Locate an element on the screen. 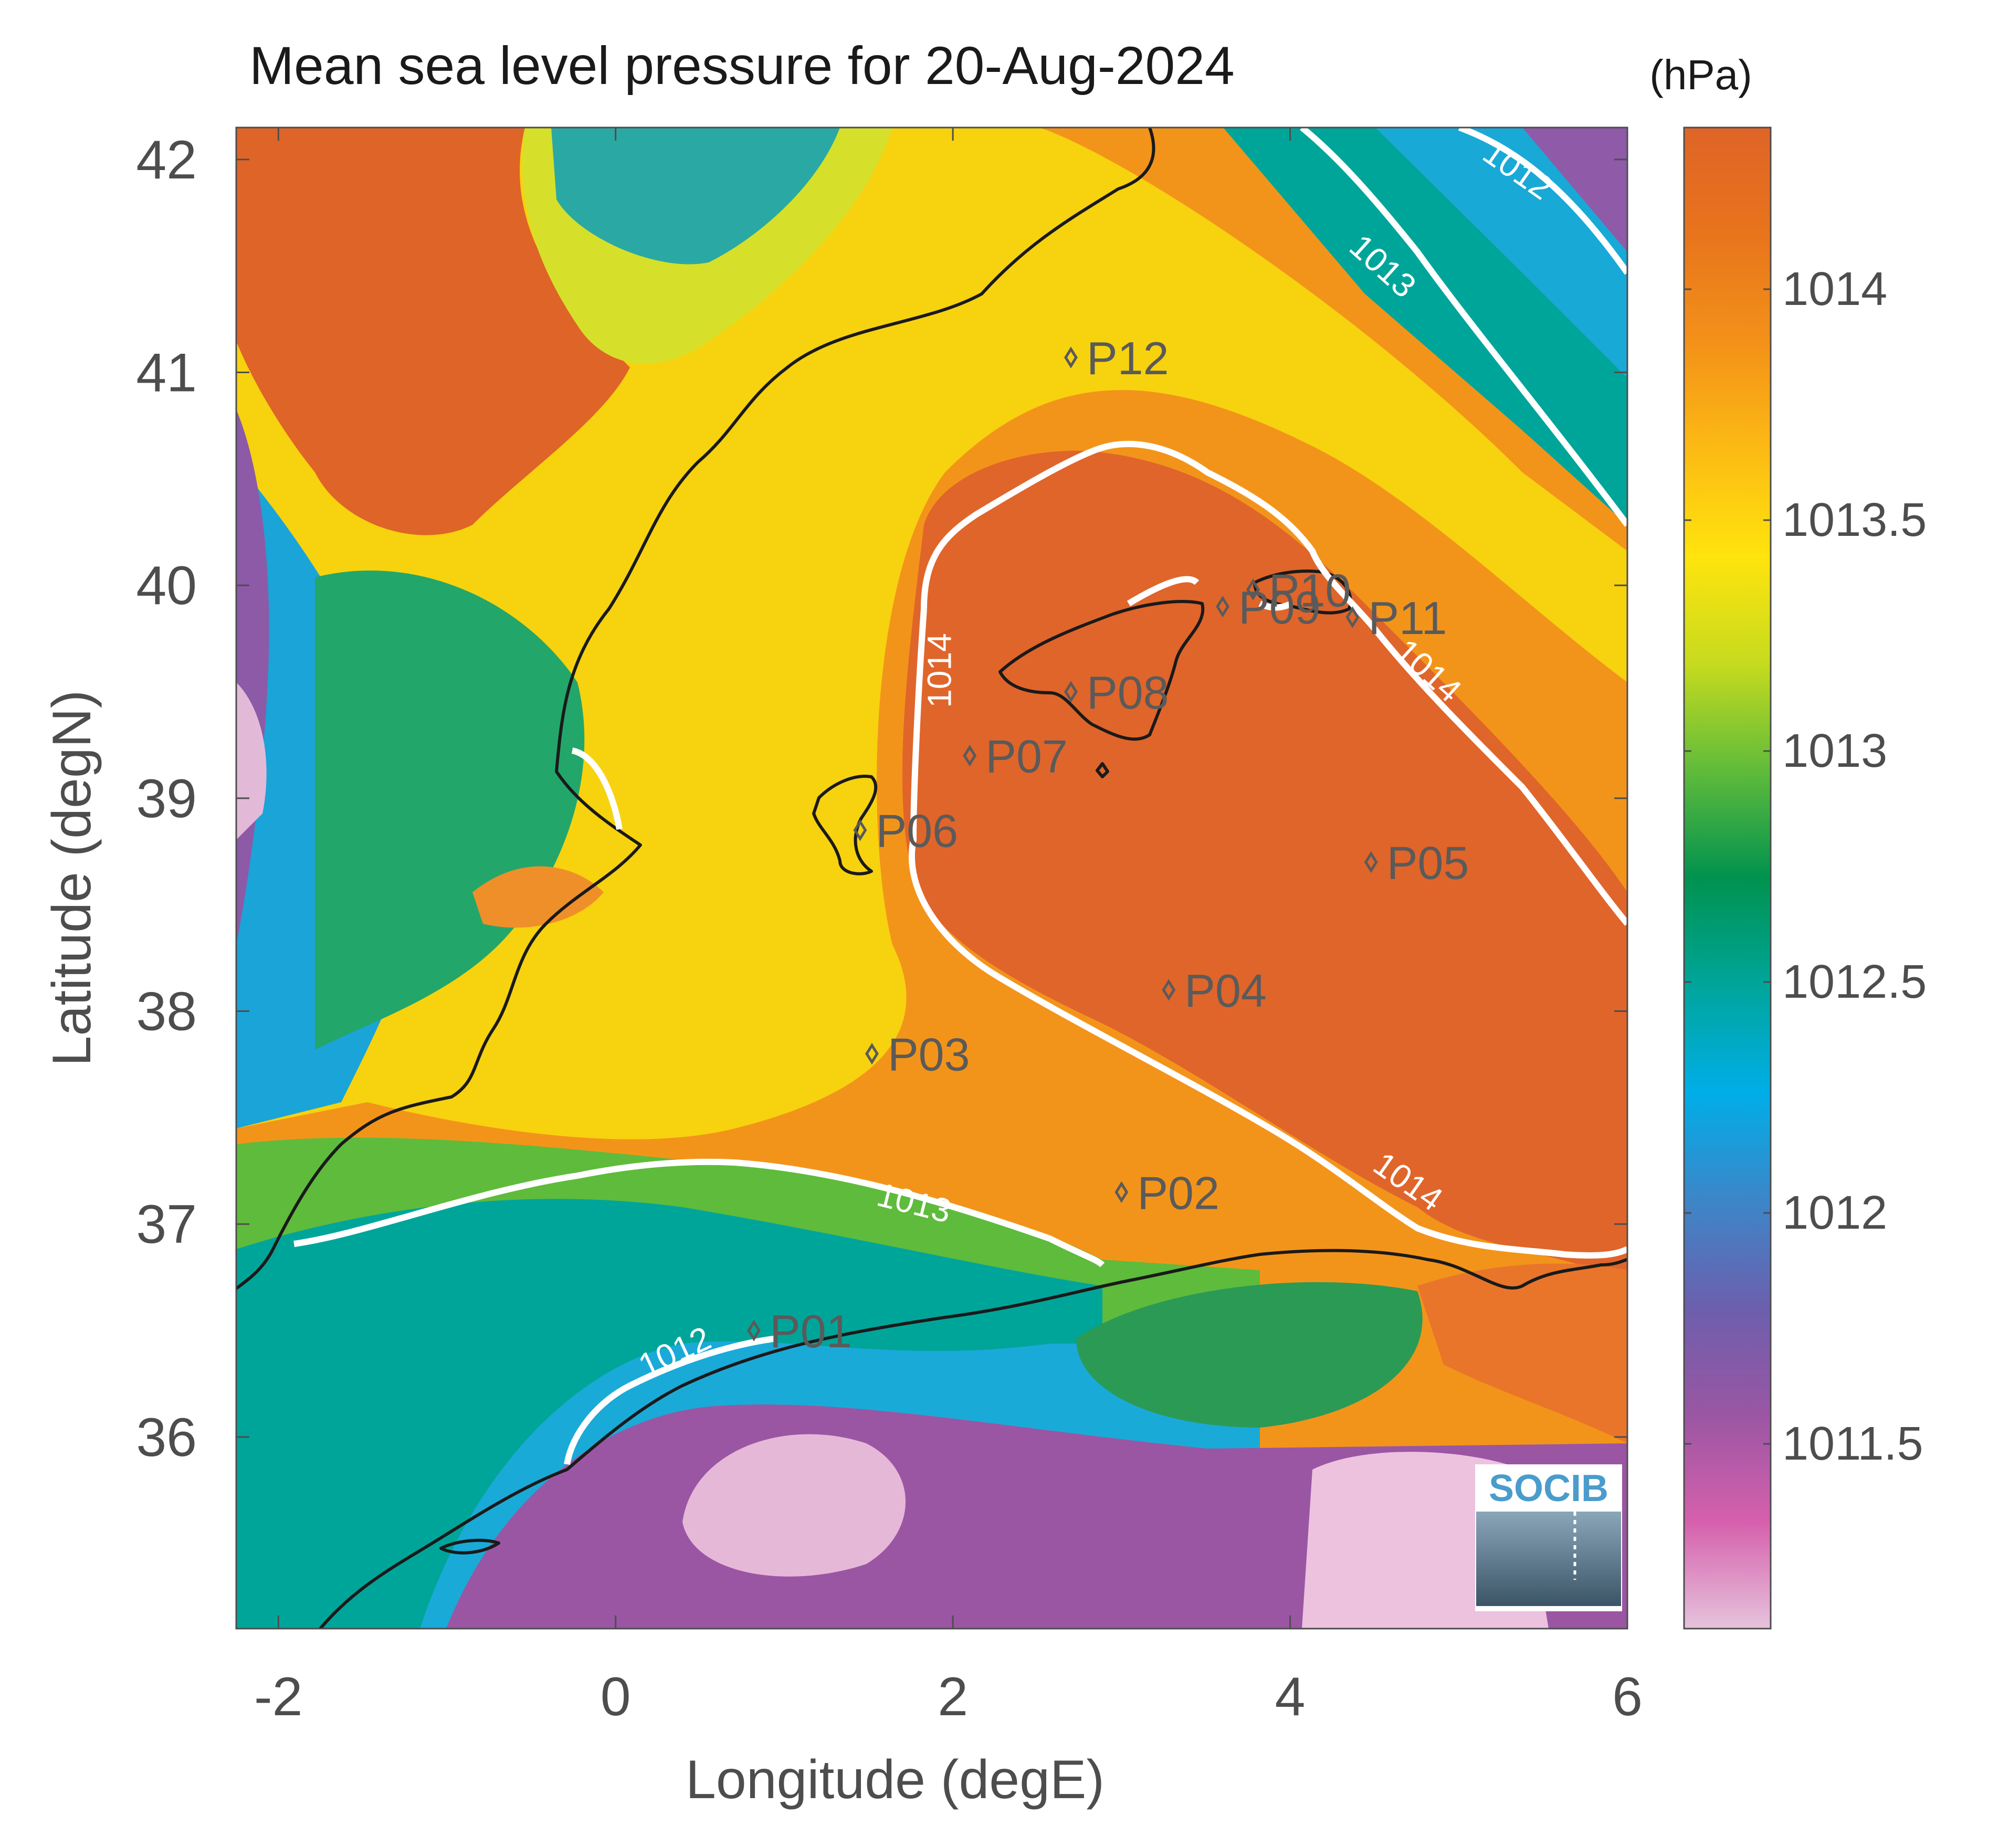 Image resolution: width=2009 pixels, height=1848 pixels. contour-1013-valencia is located at coordinates (597, 788).